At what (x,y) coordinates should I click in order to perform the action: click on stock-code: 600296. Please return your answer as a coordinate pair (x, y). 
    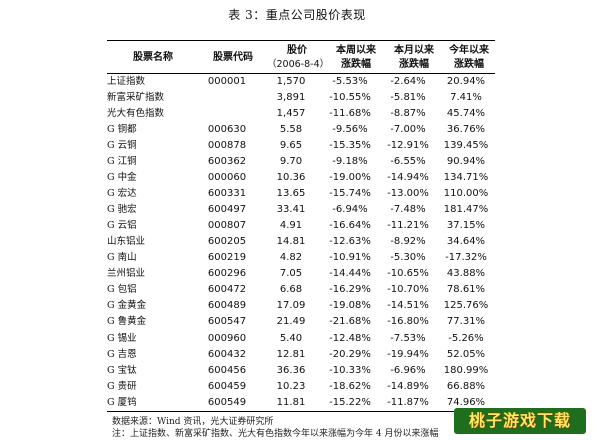
    Looking at the image, I should click on (227, 274).